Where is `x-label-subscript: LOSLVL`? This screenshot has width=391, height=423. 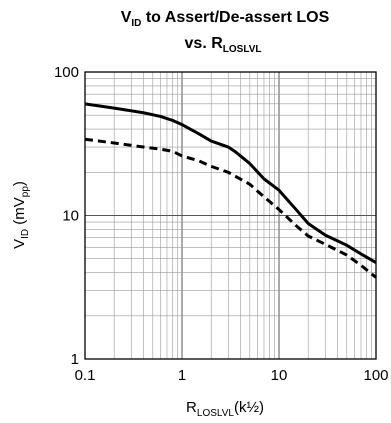
x-label-subscript: LOSLVL is located at coordinates (215, 413).